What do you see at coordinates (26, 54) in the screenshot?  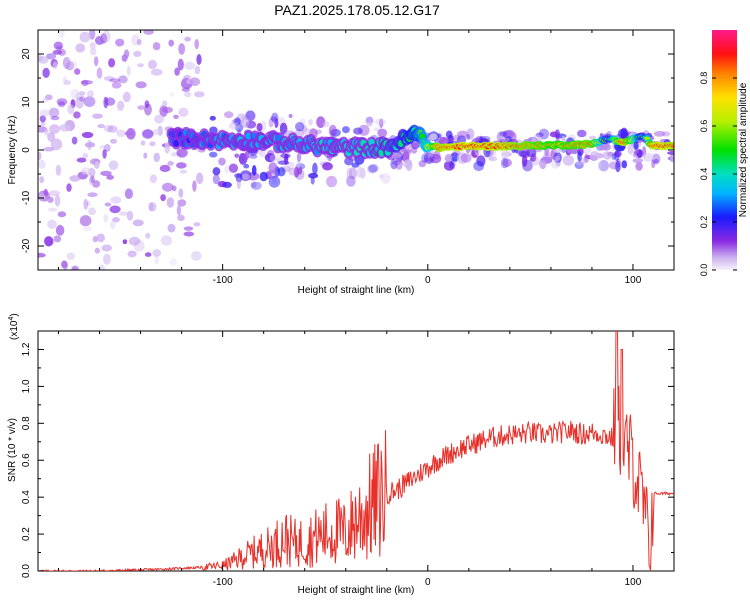 I see `y-tick-label: 20` at bounding box center [26, 54].